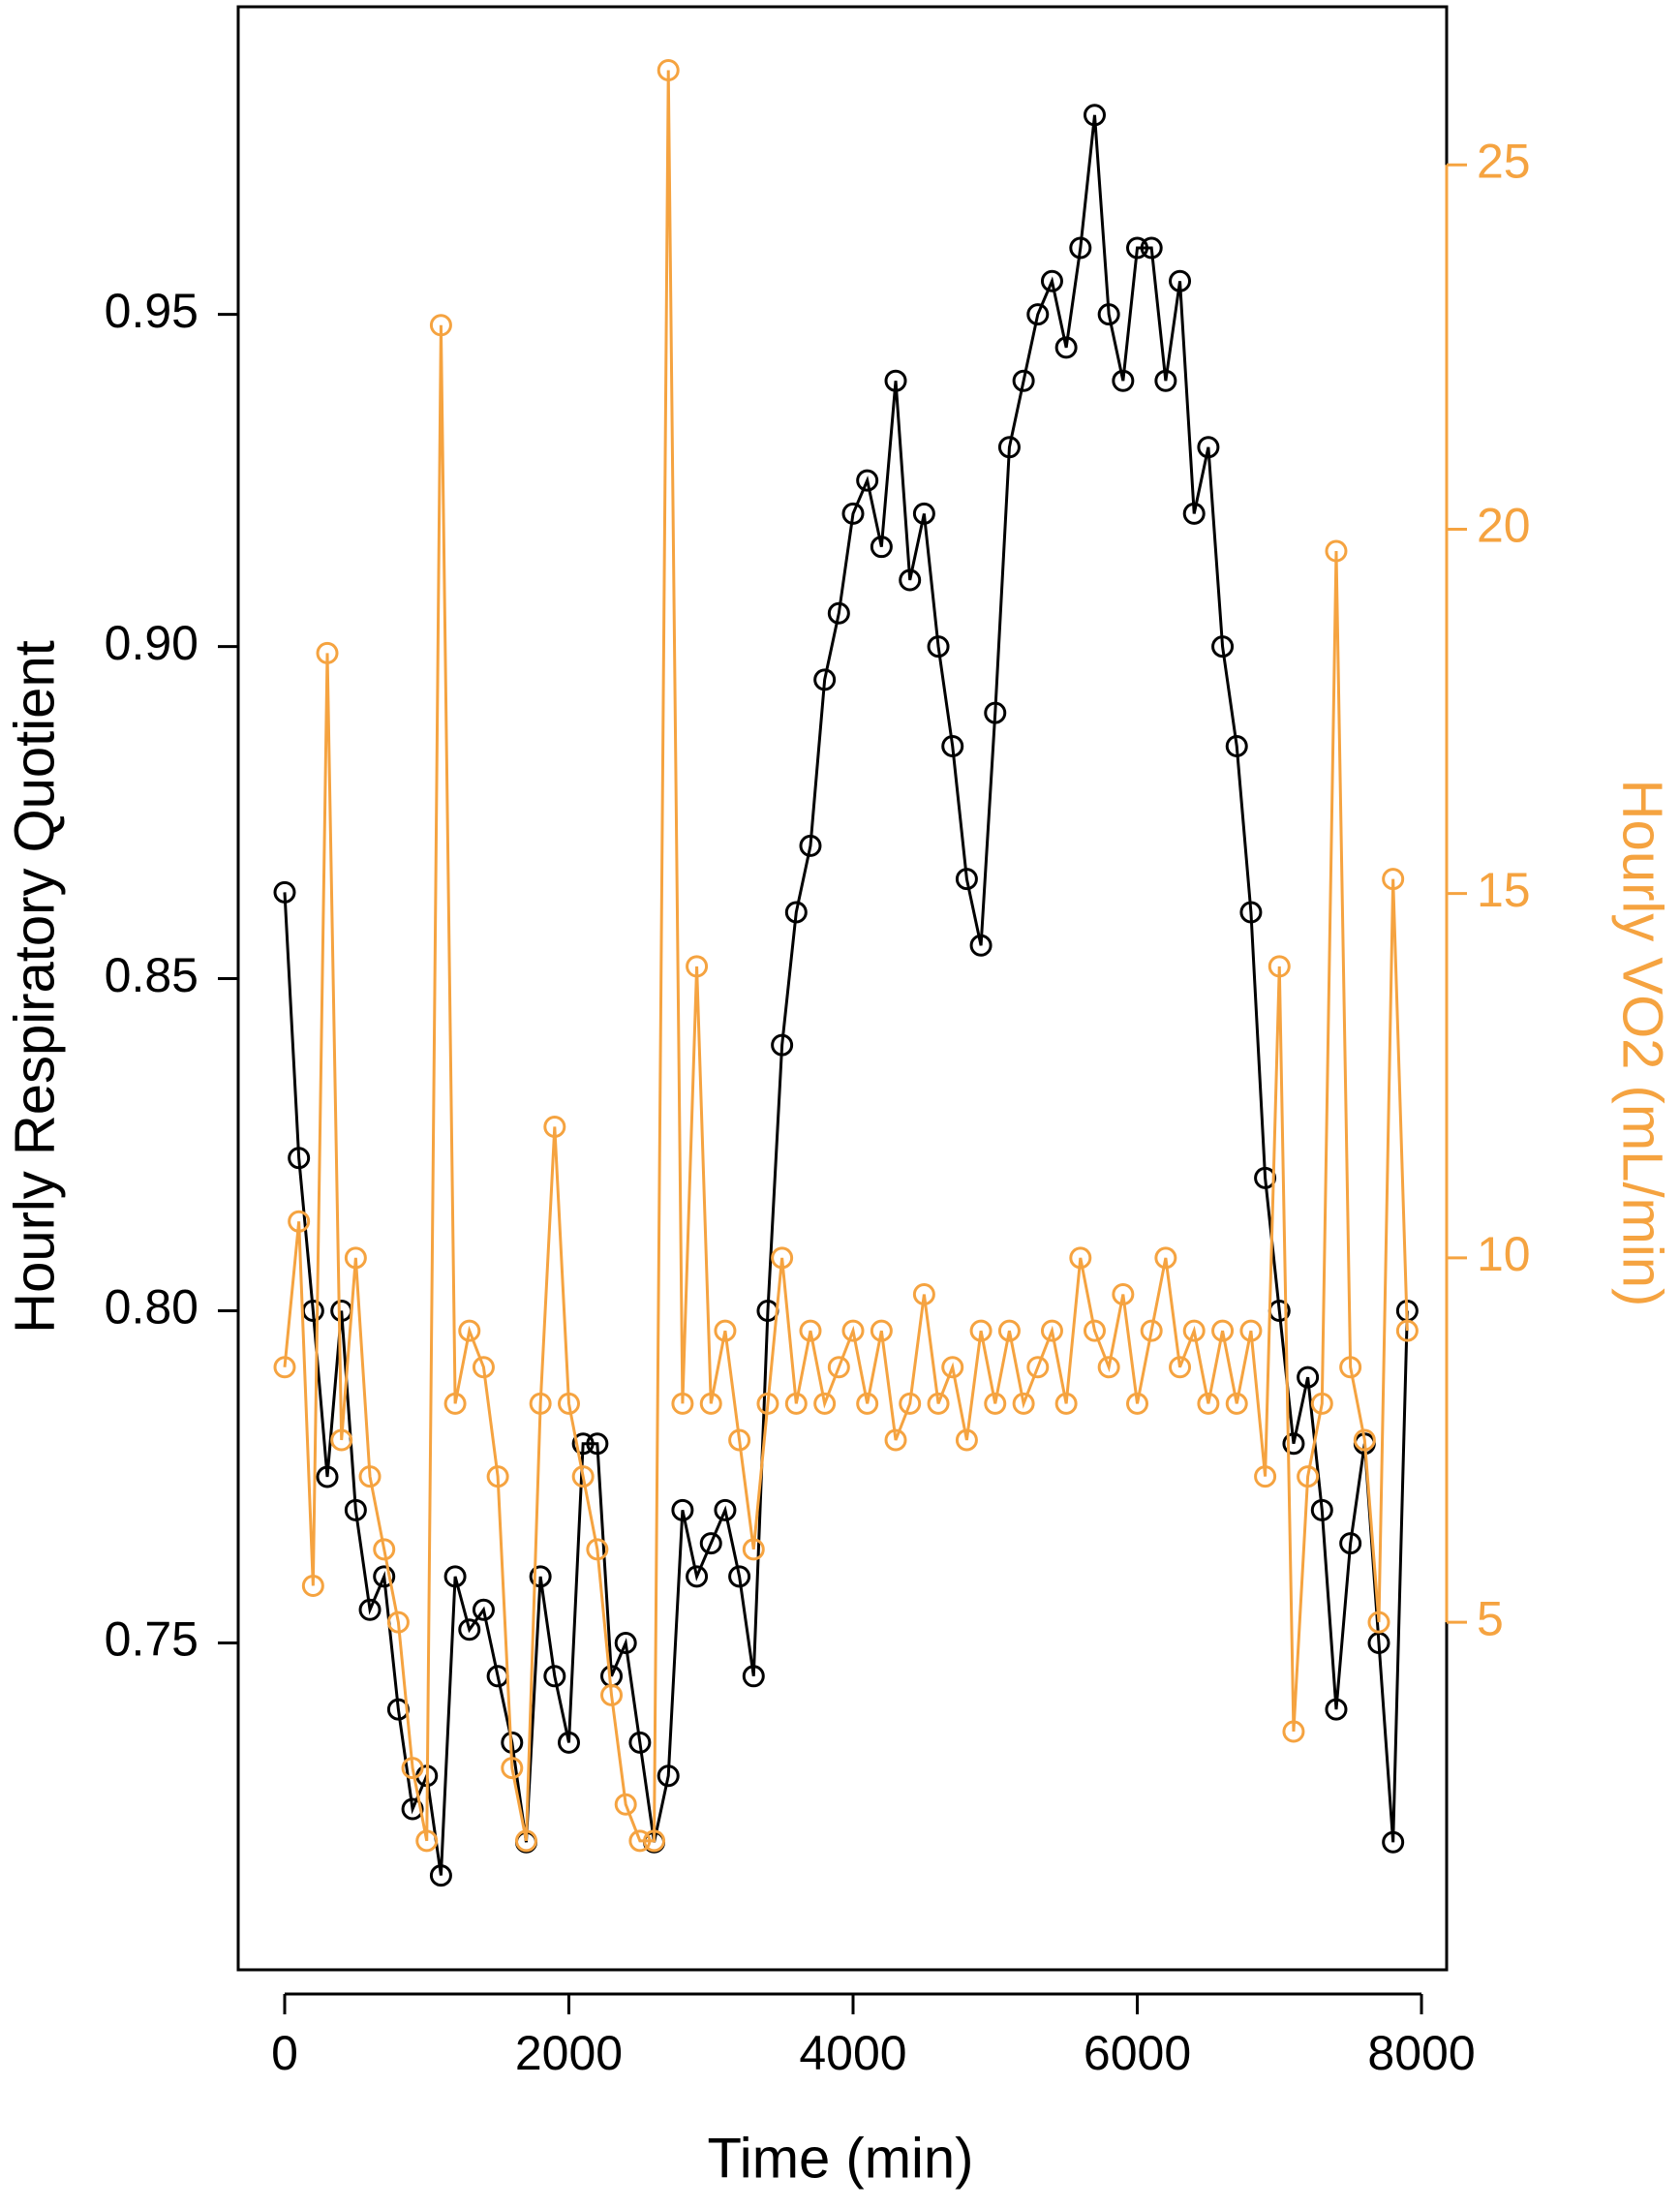  Describe the element at coordinates (1421, 2053) in the screenshot. I see `x-tick-label: 8000` at that location.